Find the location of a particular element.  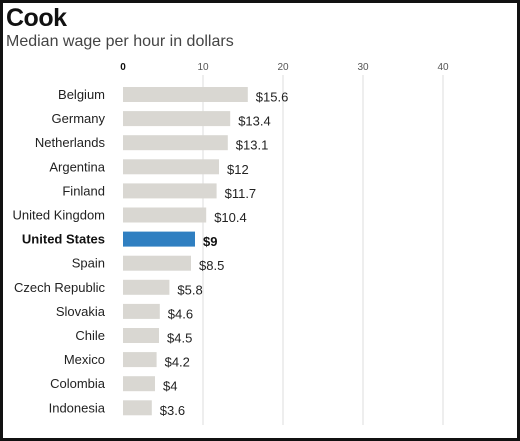

value-label: $10.4 is located at coordinates (230, 217).